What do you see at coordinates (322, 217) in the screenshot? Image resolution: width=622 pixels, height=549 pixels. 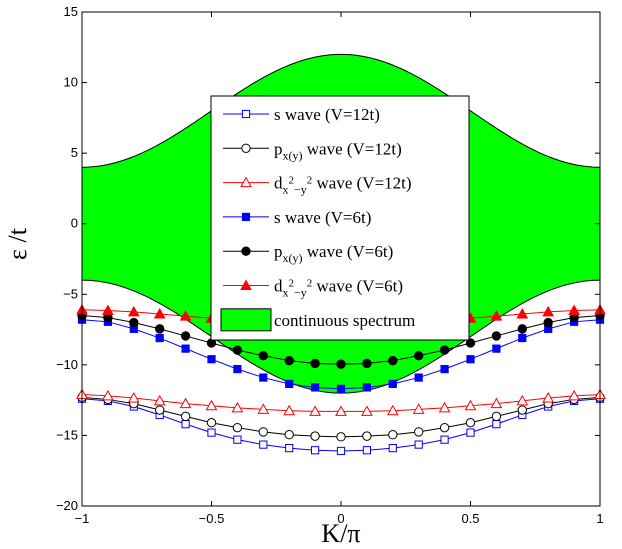 I see `legend-label: s wave (V=6t)` at bounding box center [322, 217].